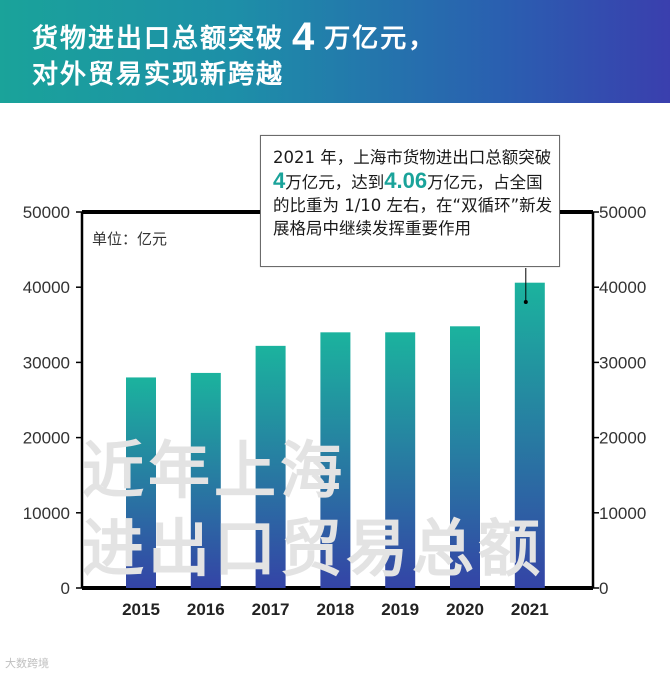  What do you see at coordinates (380, 39) in the screenshot?
I see `headline-text-b: 万亿元，` at bounding box center [380, 39].